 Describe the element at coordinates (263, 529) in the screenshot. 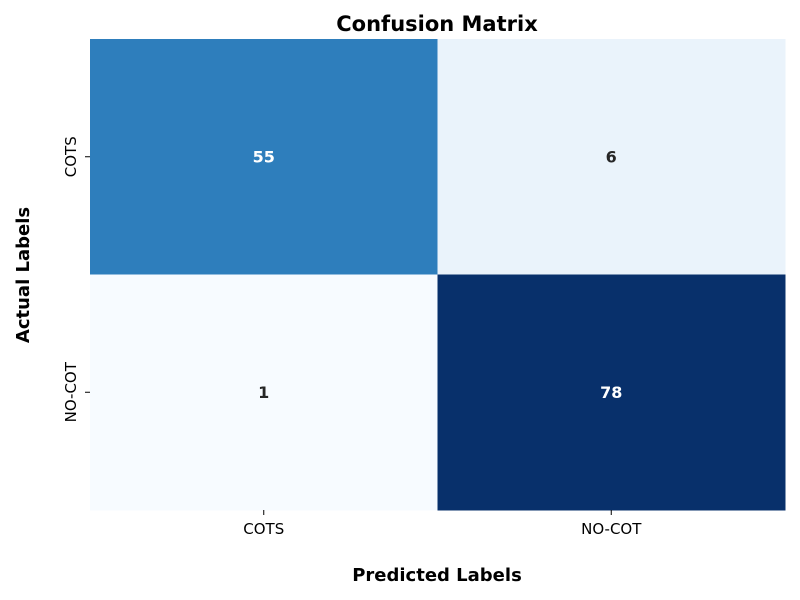

I see `x-tick-label-cots: COTS` at that location.